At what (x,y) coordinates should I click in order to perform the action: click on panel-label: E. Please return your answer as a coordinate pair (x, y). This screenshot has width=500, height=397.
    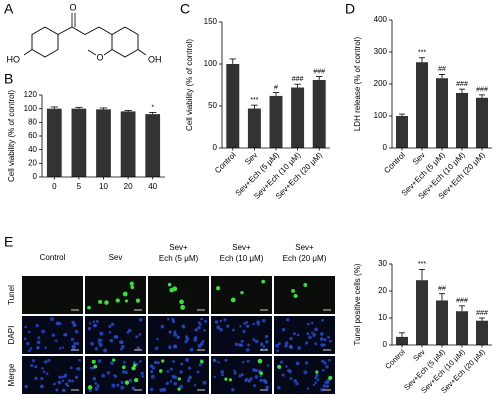
    Looking at the image, I should click on (8, 242).